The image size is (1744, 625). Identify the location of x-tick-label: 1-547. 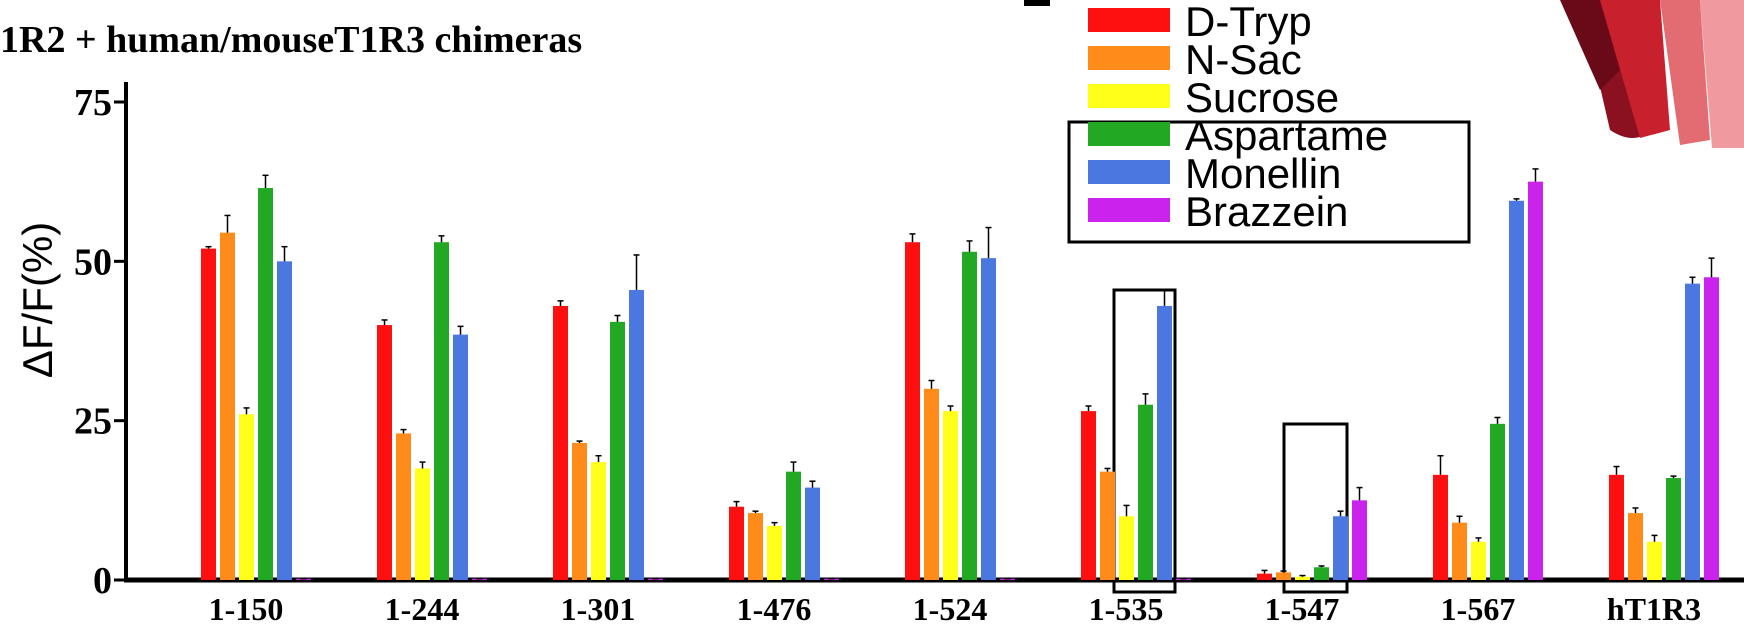
(1302, 608).